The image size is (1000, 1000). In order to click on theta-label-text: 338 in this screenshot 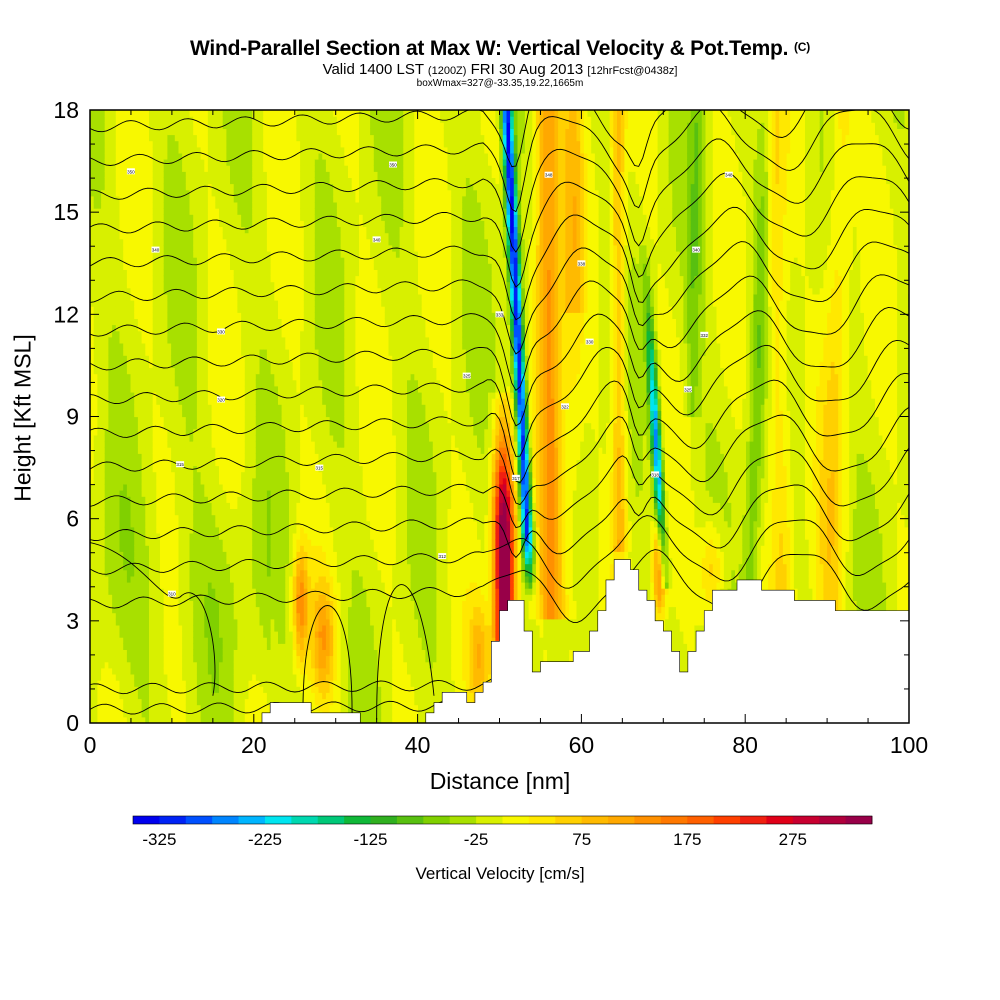, I will do `click(582, 263)`.